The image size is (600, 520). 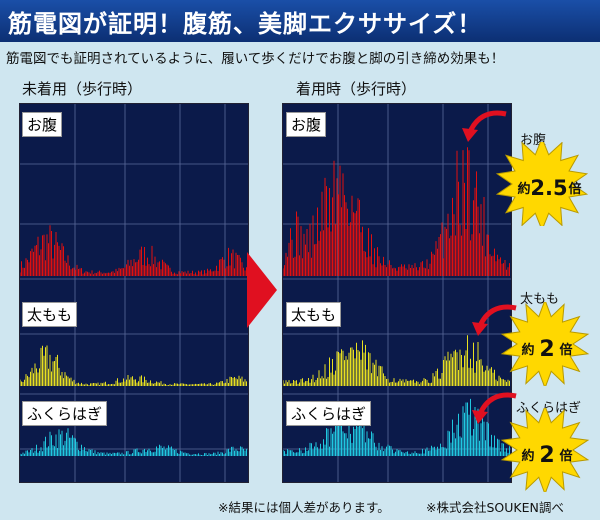 I want to click on before-segment-label-calf: ふくらはぎ, so click(x=65, y=413).